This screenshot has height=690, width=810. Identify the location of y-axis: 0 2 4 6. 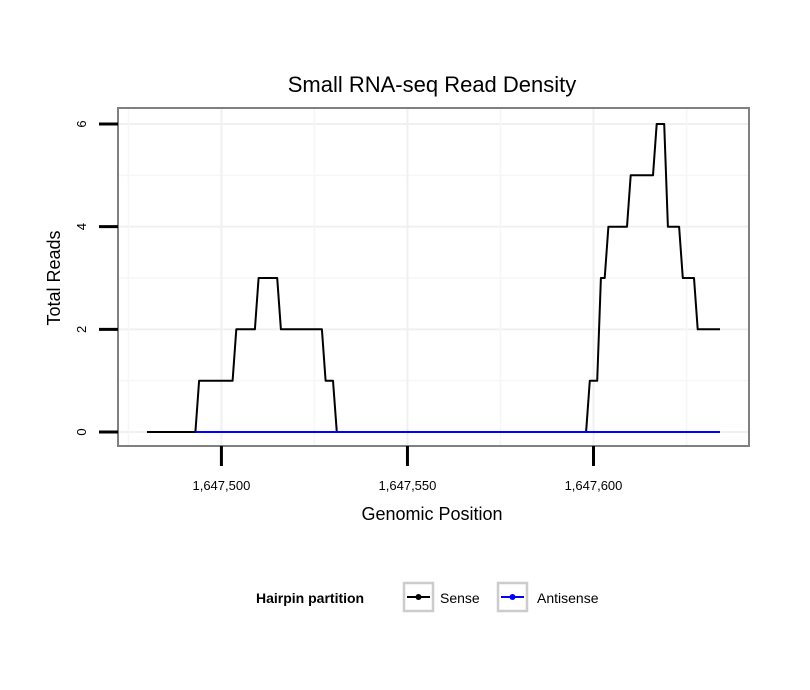
(96, 278).